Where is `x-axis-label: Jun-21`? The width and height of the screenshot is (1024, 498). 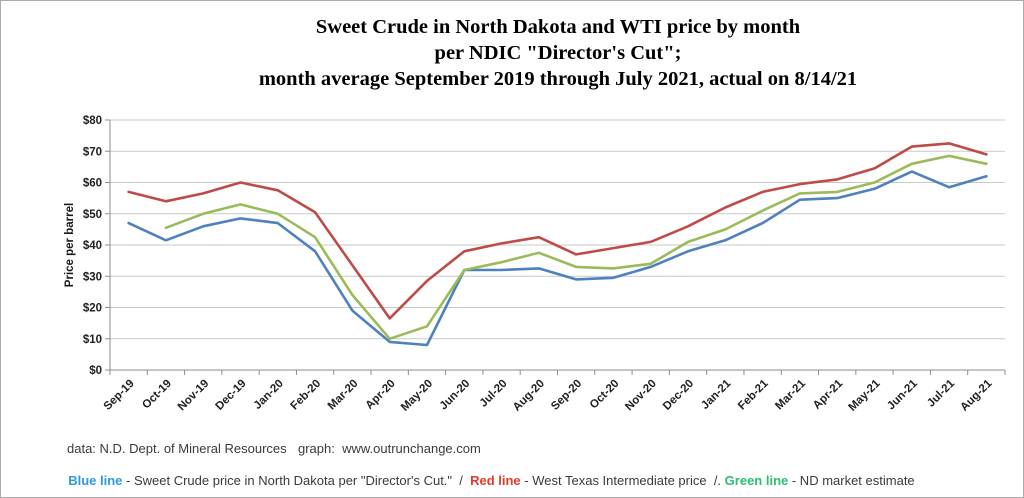 x-axis-label: Jun-21 is located at coordinates (902, 394).